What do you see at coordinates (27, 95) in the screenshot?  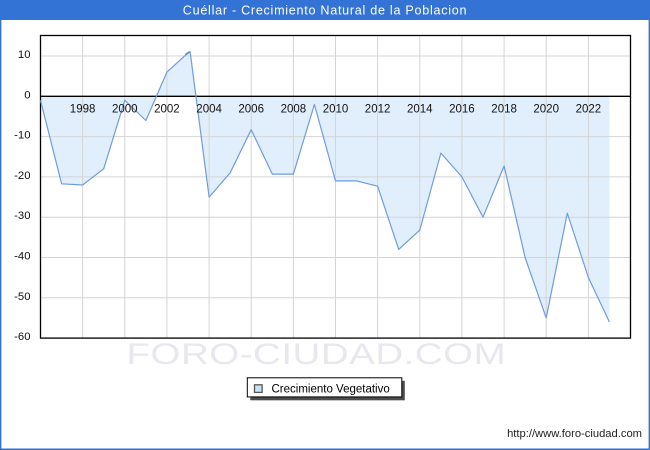 I see `svg-text: 0` at bounding box center [27, 95].